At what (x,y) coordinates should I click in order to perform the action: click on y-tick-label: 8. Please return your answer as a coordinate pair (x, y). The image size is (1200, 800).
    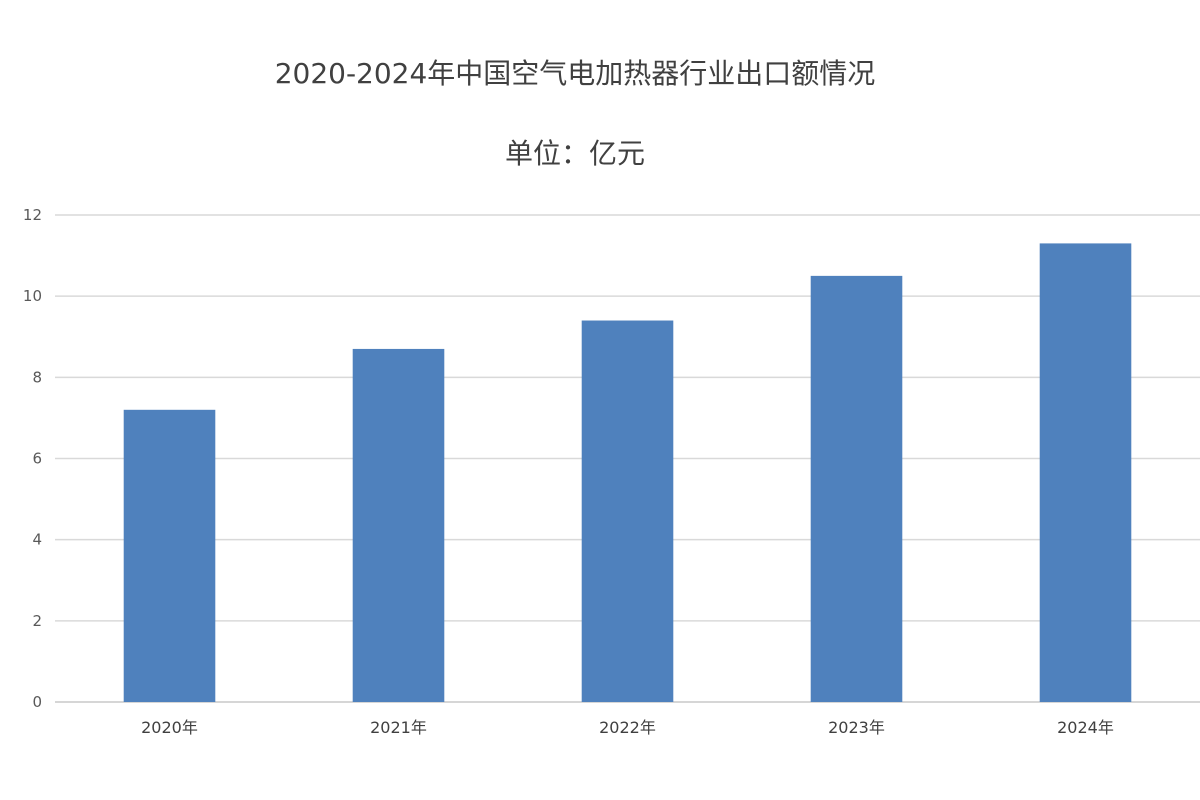
    Looking at the image, I should click on (37, 377).